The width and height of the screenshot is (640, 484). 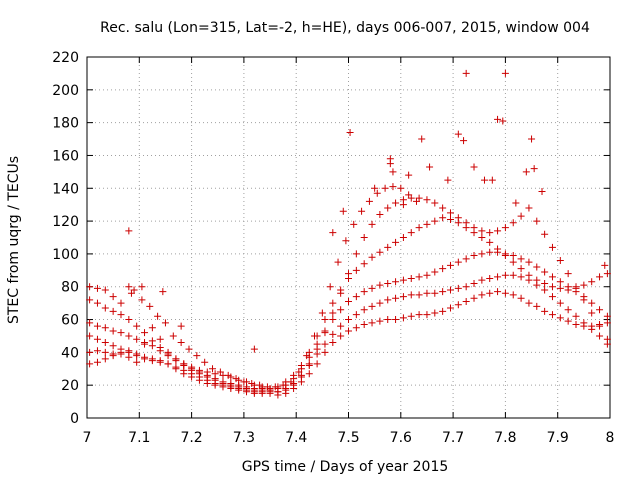 What do you see at coordinates (558, 438) in the screenshot?
I see `x-tick-label: 7.9` at bounding box center [558, 438].